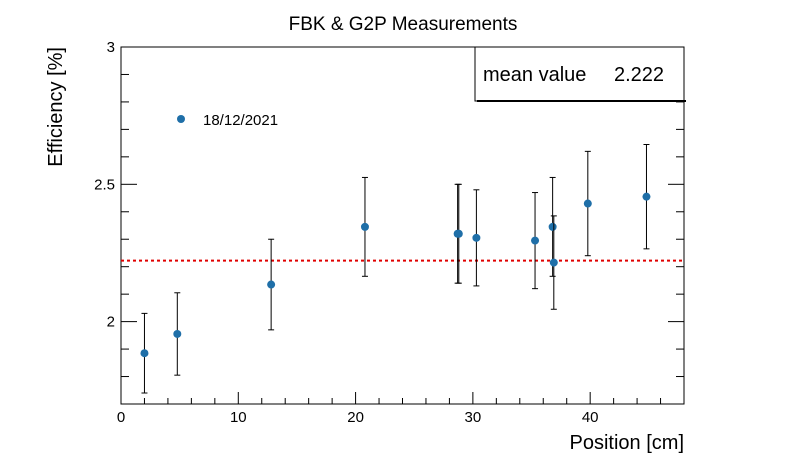 The height and width of the screenshot is (476, 807). I want to click on x-axis-label: Position [cm], so click(627, 443).